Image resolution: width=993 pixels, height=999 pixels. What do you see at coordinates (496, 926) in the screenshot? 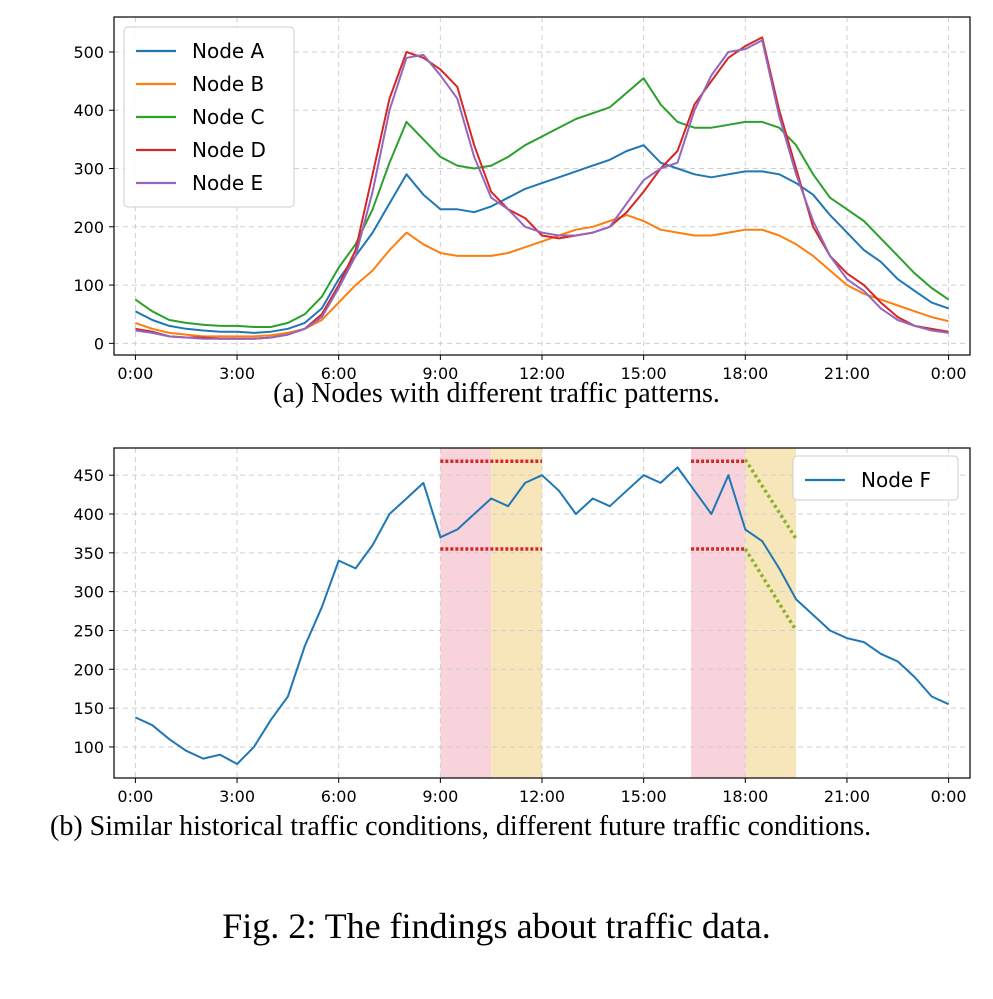
I see `figure-caption: Fig. 2: The findings about traffic data.` at bounding box center [496, 926].